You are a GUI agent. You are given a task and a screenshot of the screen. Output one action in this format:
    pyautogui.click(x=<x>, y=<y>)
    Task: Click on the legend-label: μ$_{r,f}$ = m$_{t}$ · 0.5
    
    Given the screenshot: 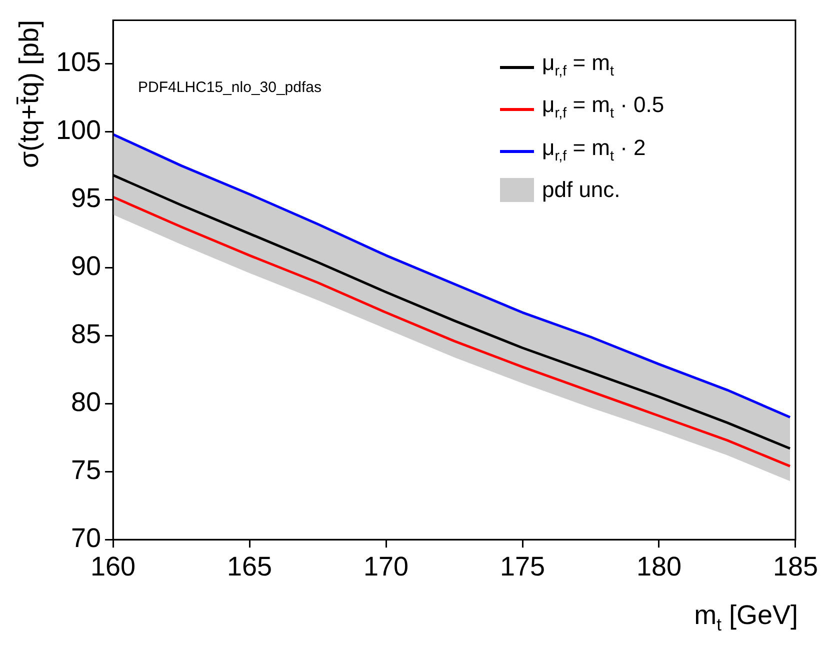 What is the action you would take?
    pyautogui.click(x=603, y=107)
    